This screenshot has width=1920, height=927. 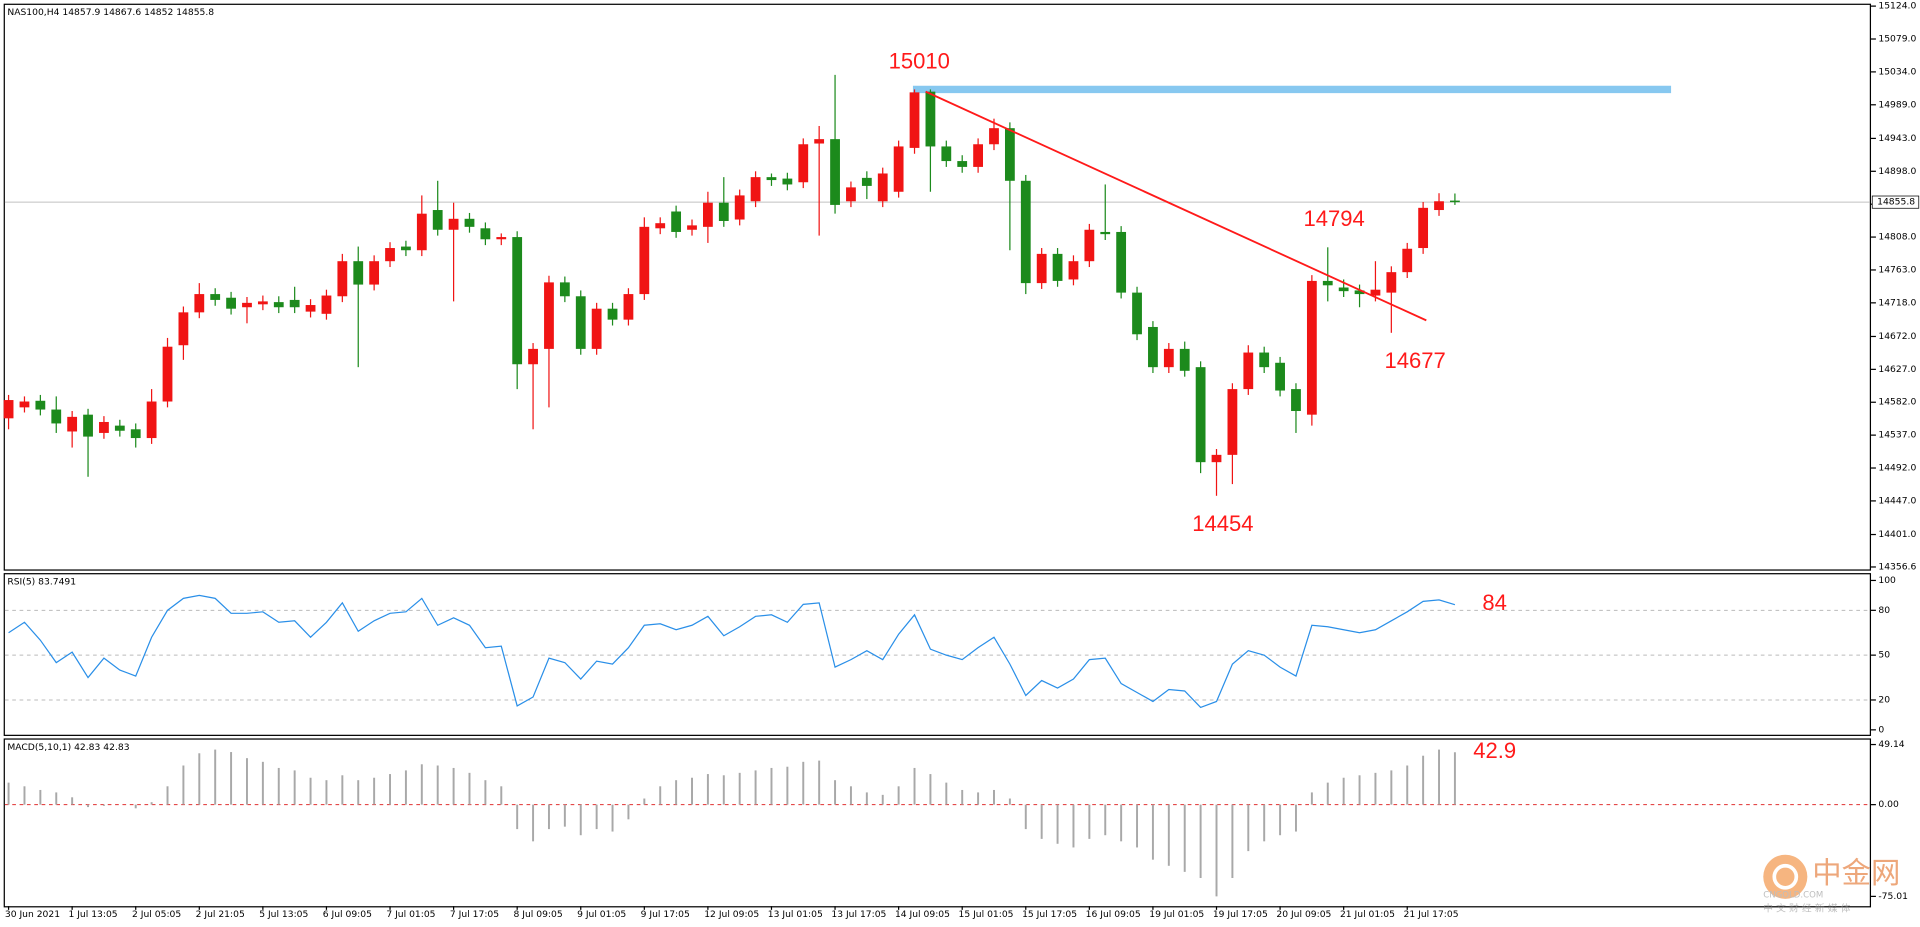 What do you see at coordinates (156, 914) in the screenshot?
I see `x-tick-label: 2 Jul 05:05` at bounding box center [156, 914].